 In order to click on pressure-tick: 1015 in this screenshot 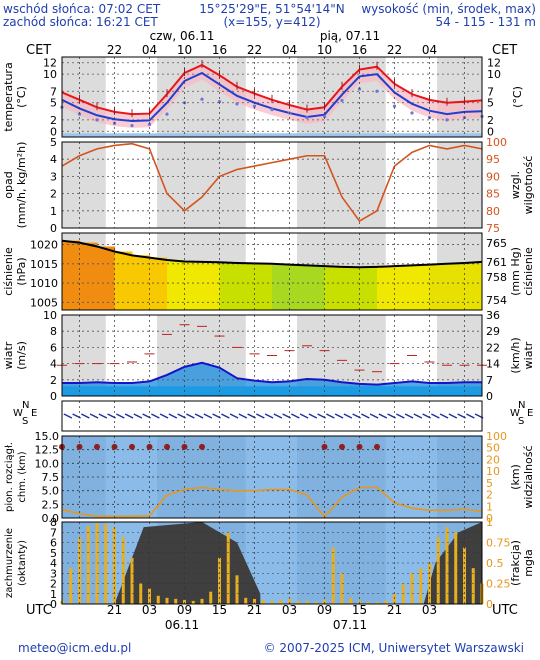, I will do `click(44, 264)`.